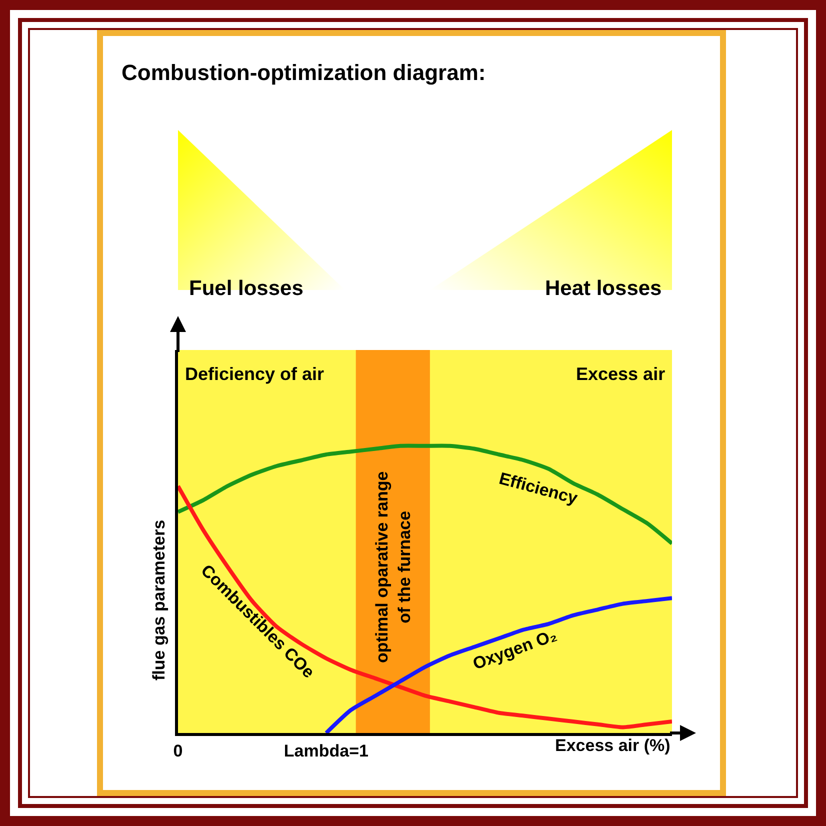 The height and width of the screenshot is (826, 826). What do you see at coordinates (254, 374) in the screenshot?
I see `text: Deficiency of air` at bounding box center [254, 374].